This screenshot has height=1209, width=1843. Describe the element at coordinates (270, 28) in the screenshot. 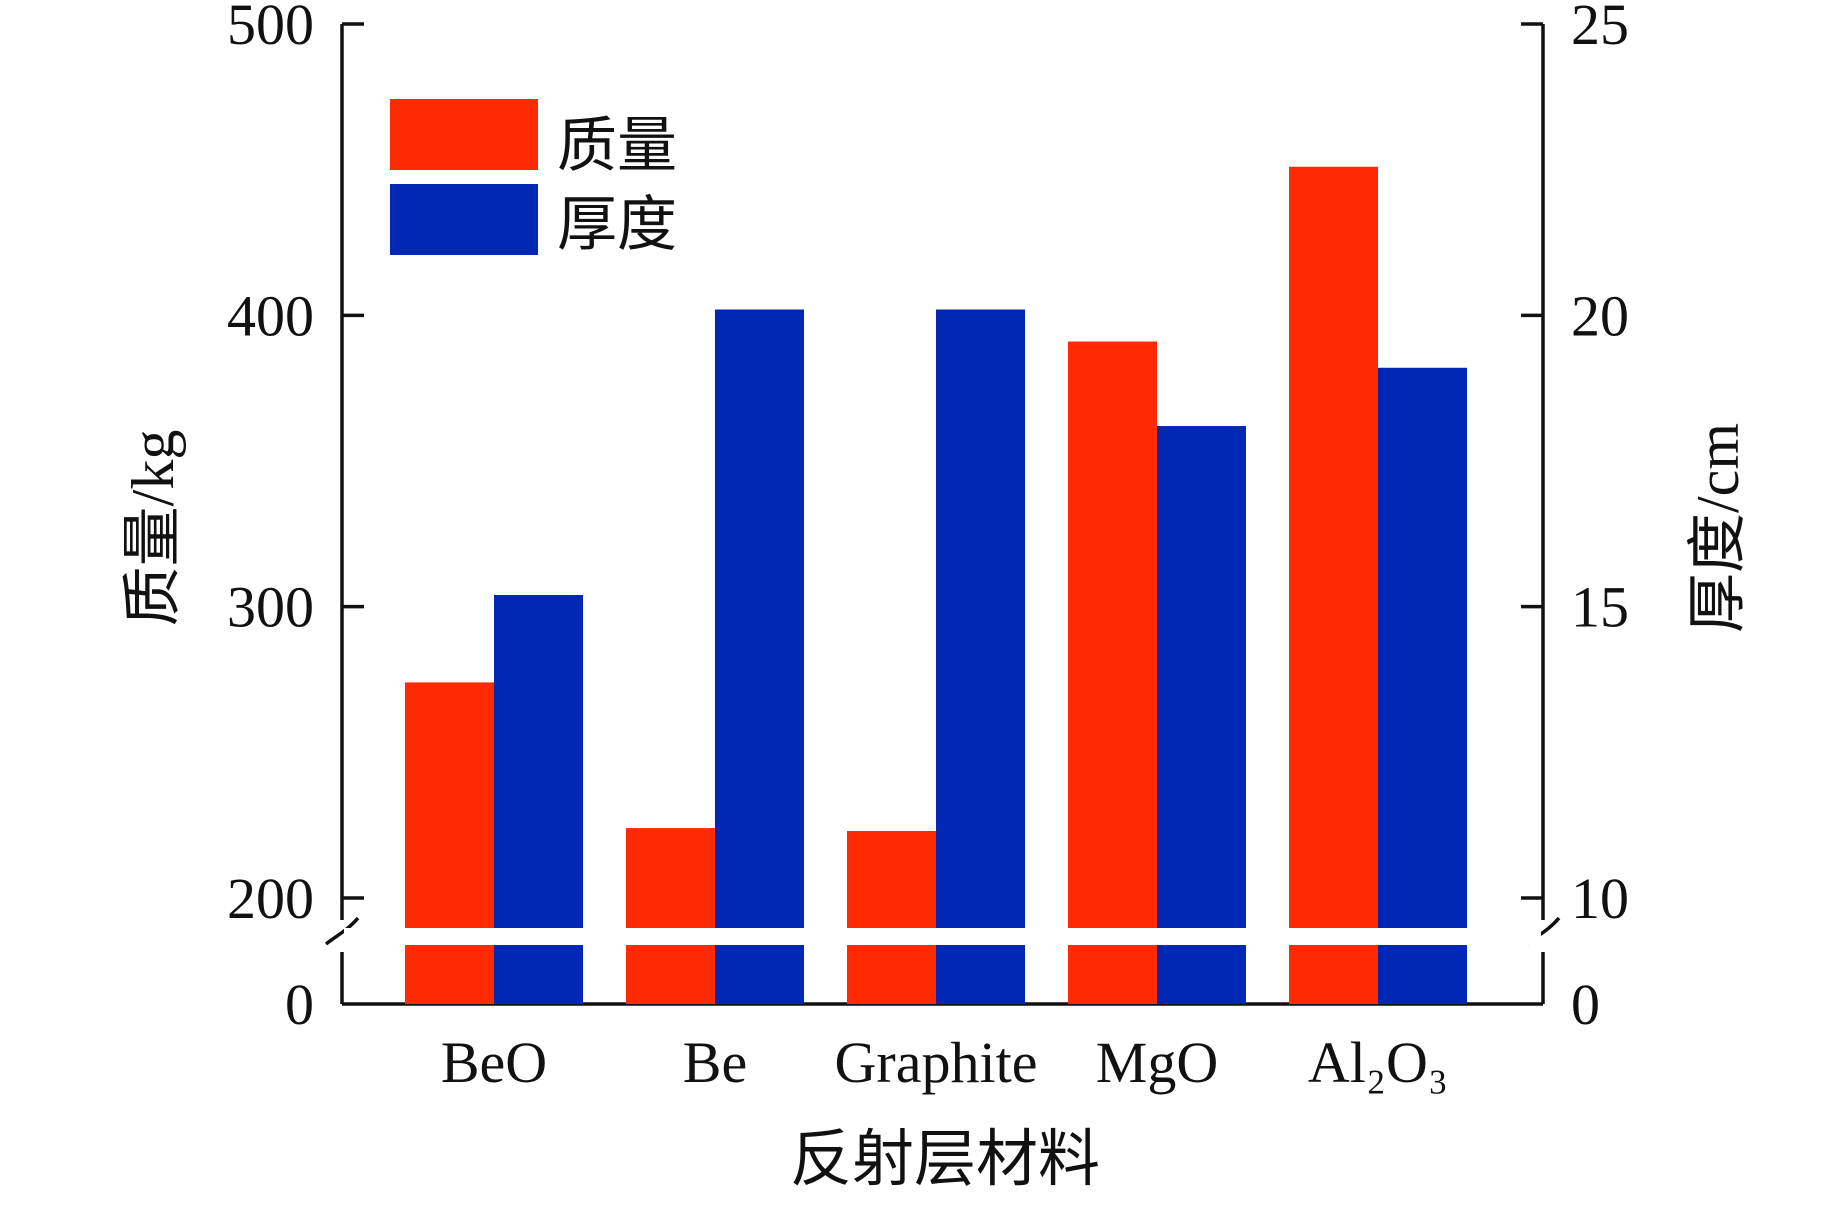

I see `y-tick-label: 500` at that location.